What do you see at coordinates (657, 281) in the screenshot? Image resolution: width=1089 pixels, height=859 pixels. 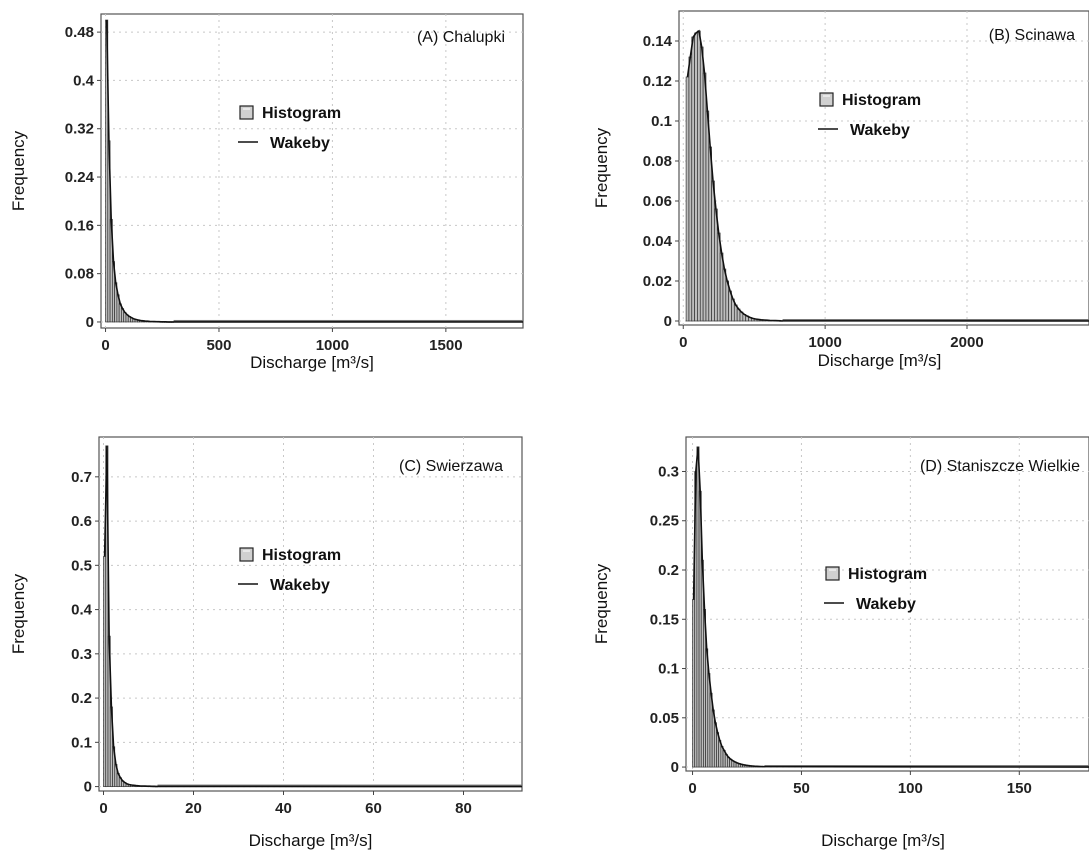 I see `y-tick-label: 0.02` at bounding box center [657, 281].